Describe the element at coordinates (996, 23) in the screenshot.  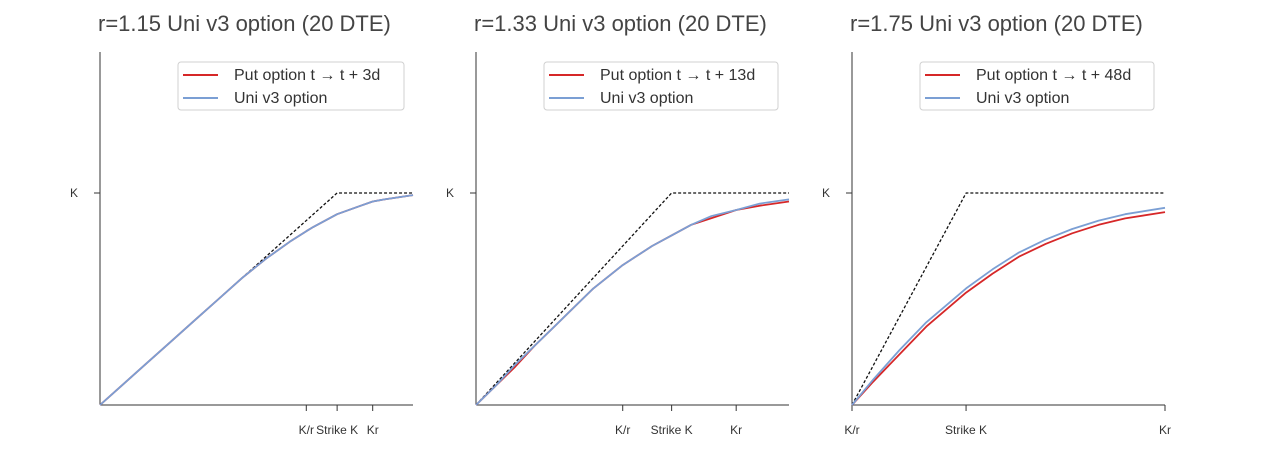
I see `chart-title: r=1.75 Uni v3 option (20 DTE)` at that location.